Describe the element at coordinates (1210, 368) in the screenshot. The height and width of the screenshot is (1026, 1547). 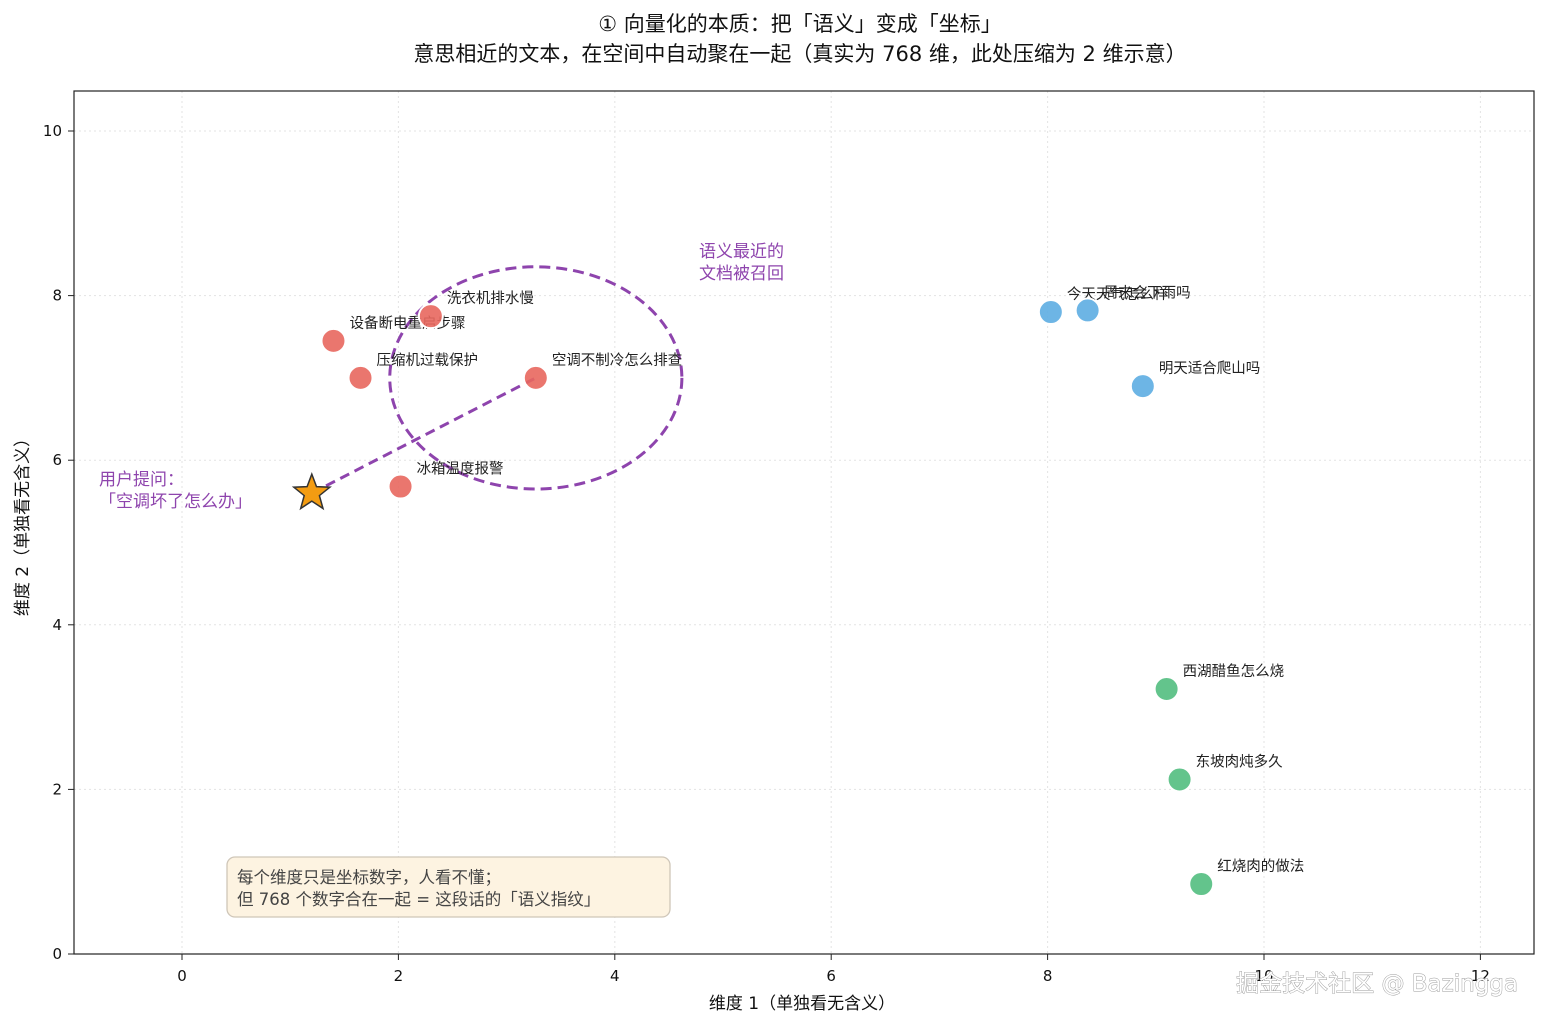
I see `point-label: 明天适合爬山吗` at that location.